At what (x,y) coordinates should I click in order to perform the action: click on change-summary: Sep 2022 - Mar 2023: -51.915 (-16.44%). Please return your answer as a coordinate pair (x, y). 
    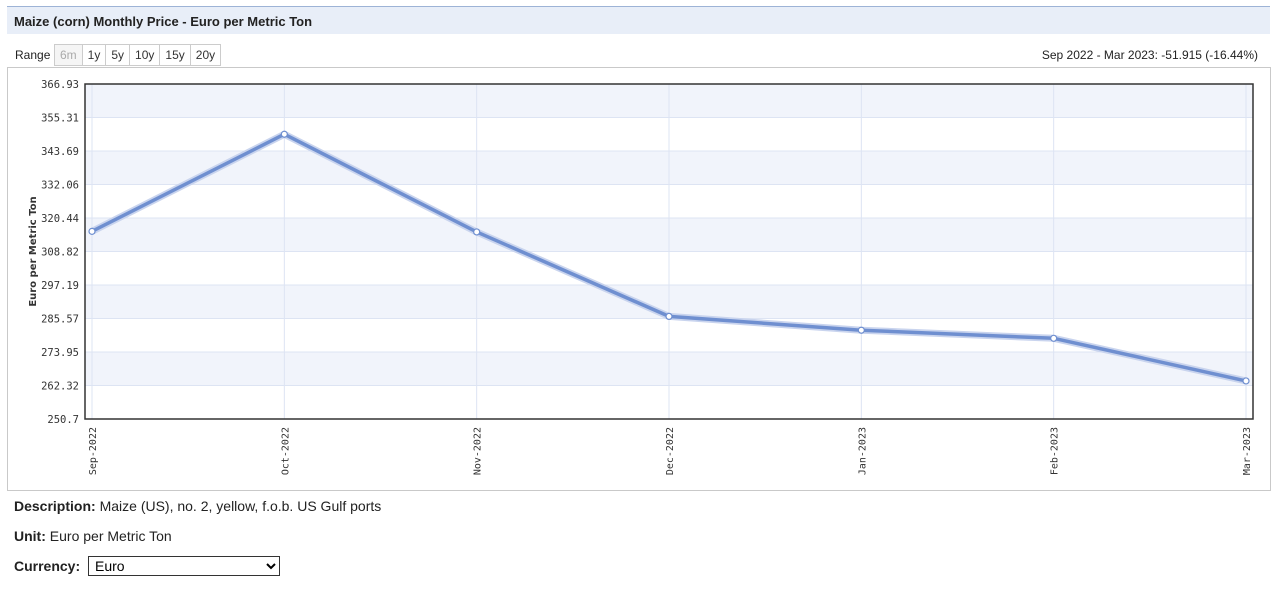
    Looking at the image, I should click on (1149, 55).